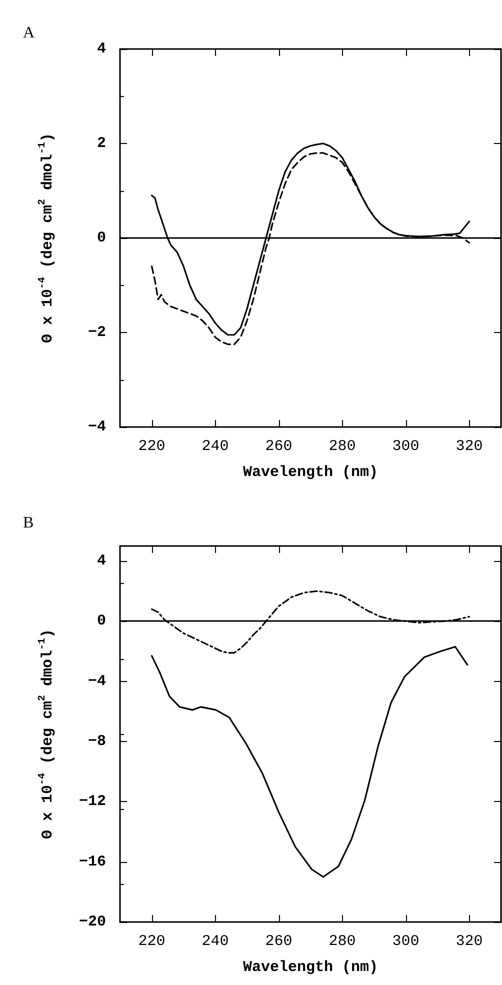  Describe the element at coordinates (97, 741) in the screenshot. I see `y-tick-label: −8` at that location.